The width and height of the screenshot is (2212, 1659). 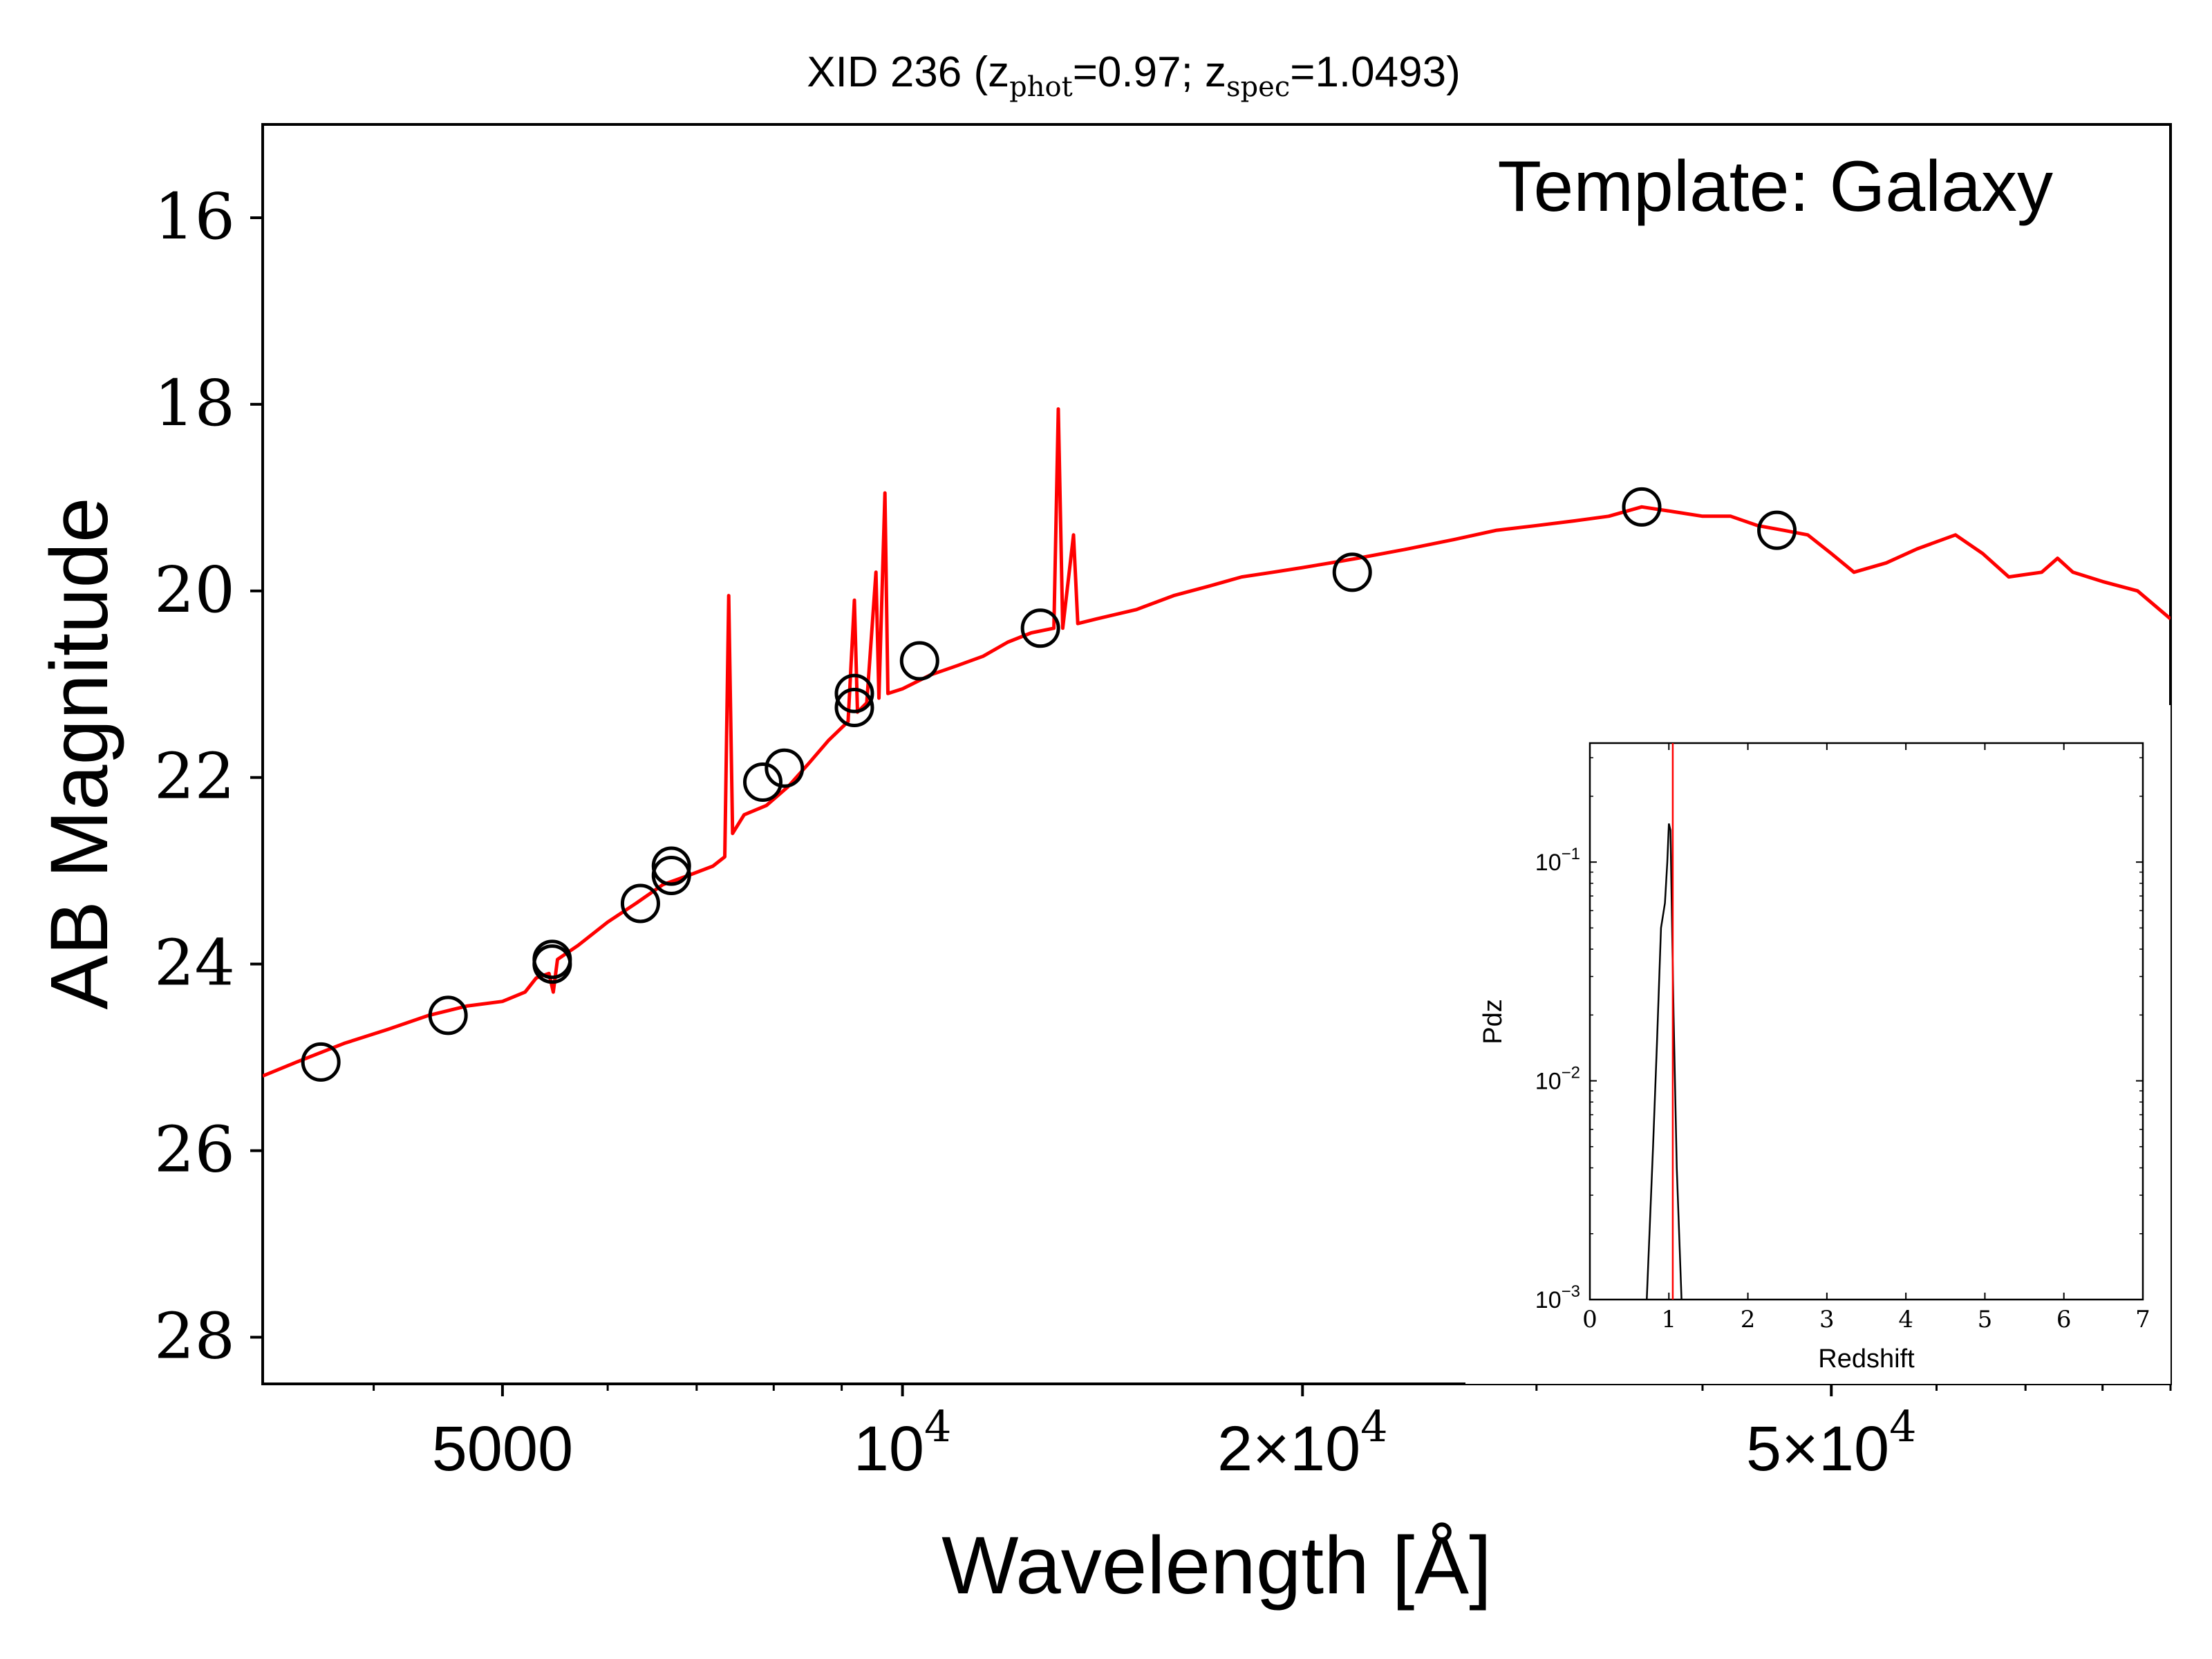 I want to click on inset-axis-ticks: 0 1 2 3 4 5 6 7 10⁻¹ 10⁻² 10⁻³, so click(x=1843, y=1038).